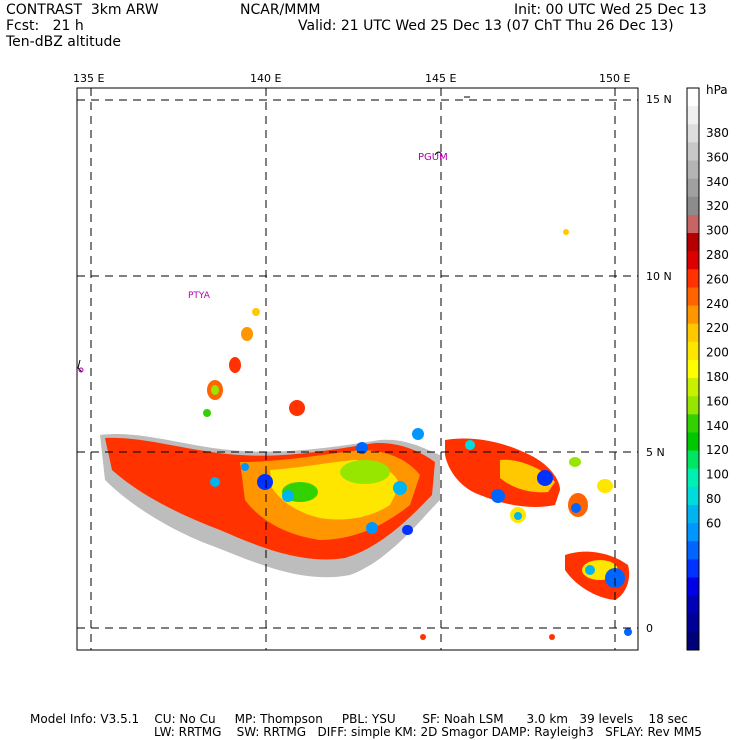  I want to click on colorbar-label: 140, so click(717, 426).